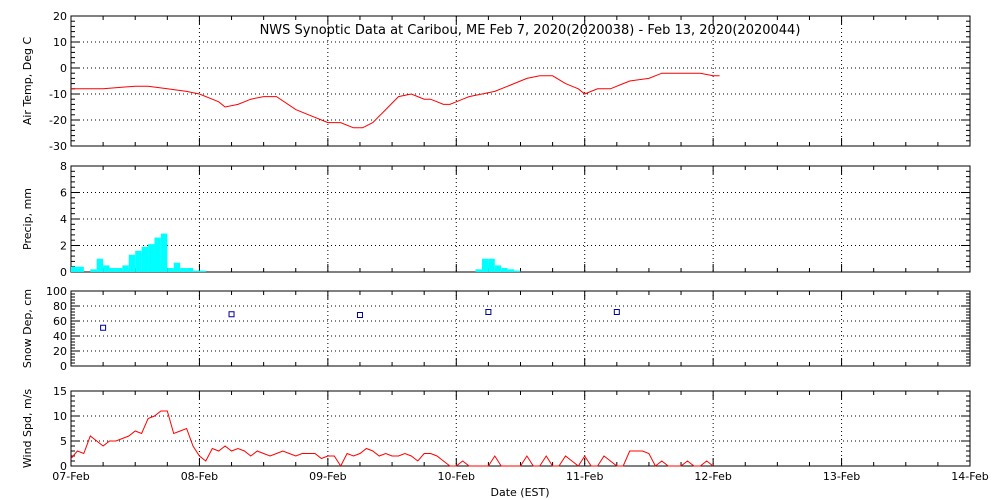 The image size is (1000, 500). What do you see at coordinates (56, 291) in the screenshot?
I see `y-tick-label: 100` at bounding box center [56, 291].